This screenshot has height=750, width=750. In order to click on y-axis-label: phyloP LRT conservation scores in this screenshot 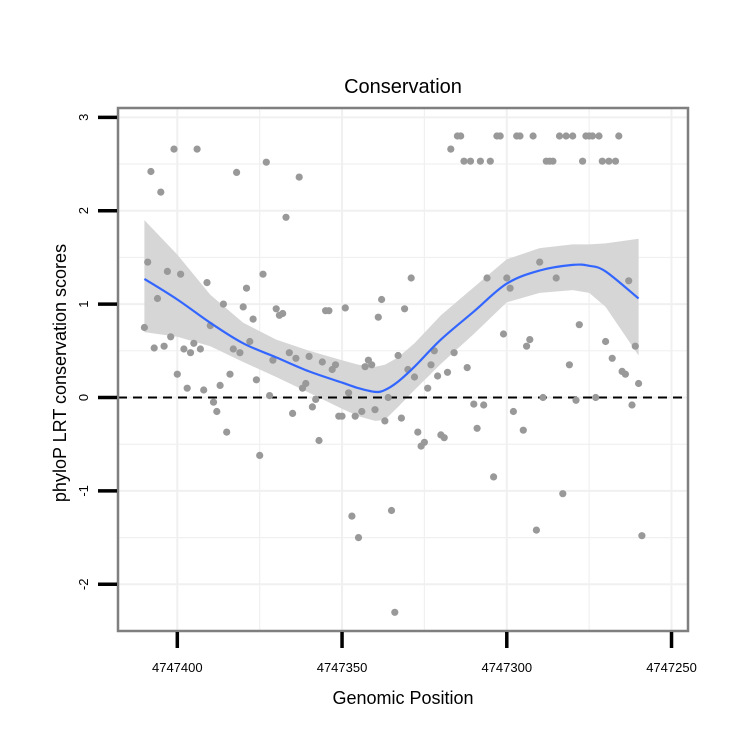, I will do `click(60, 373)`.